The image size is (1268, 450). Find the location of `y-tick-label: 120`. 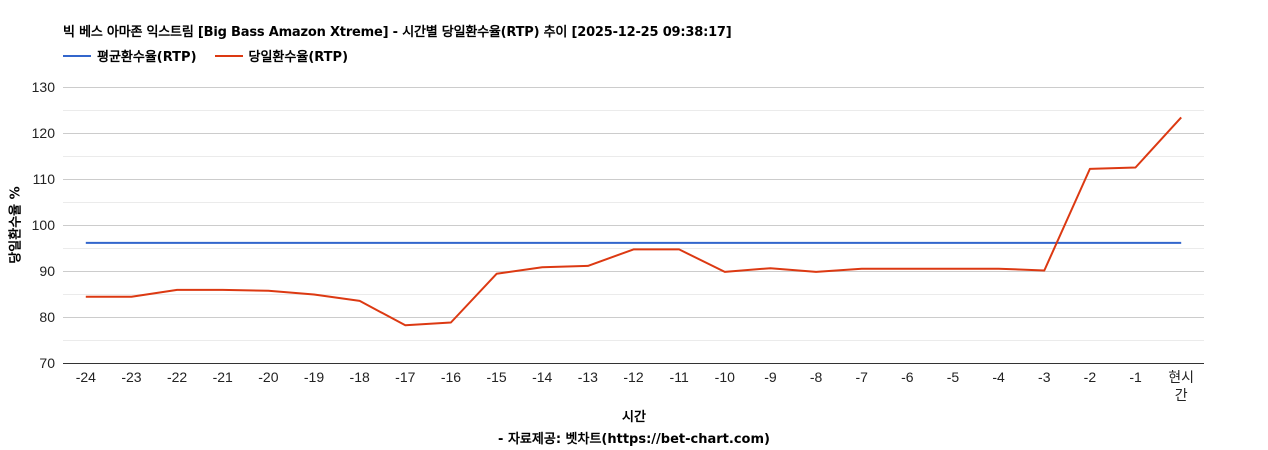

y-tick-label: 120 is located at coordinates (44, 133).